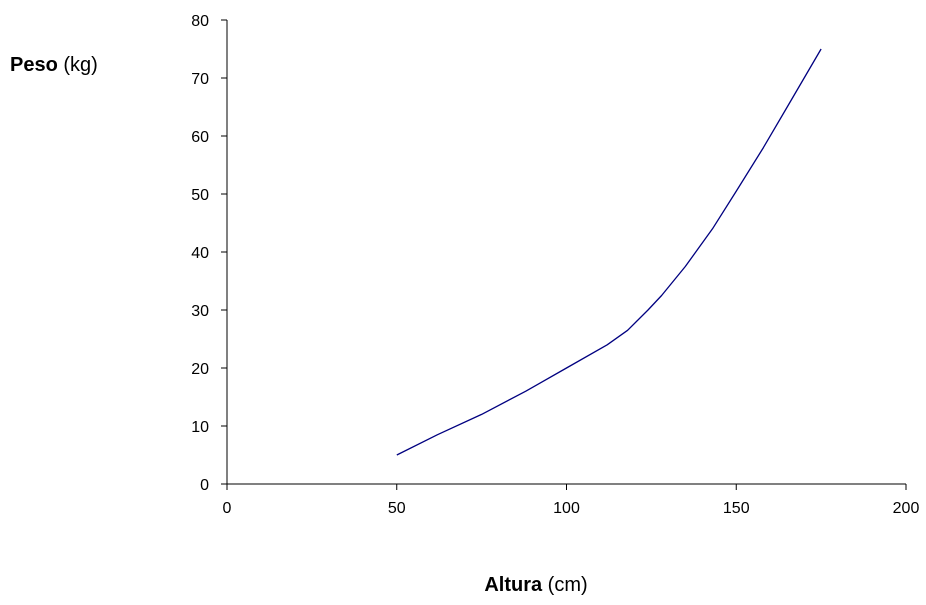  What do you see at coordinates (78, 65) in the screenshot?
I see `y-axis-title-unit: (kg)` at bounding box center [78, 65].